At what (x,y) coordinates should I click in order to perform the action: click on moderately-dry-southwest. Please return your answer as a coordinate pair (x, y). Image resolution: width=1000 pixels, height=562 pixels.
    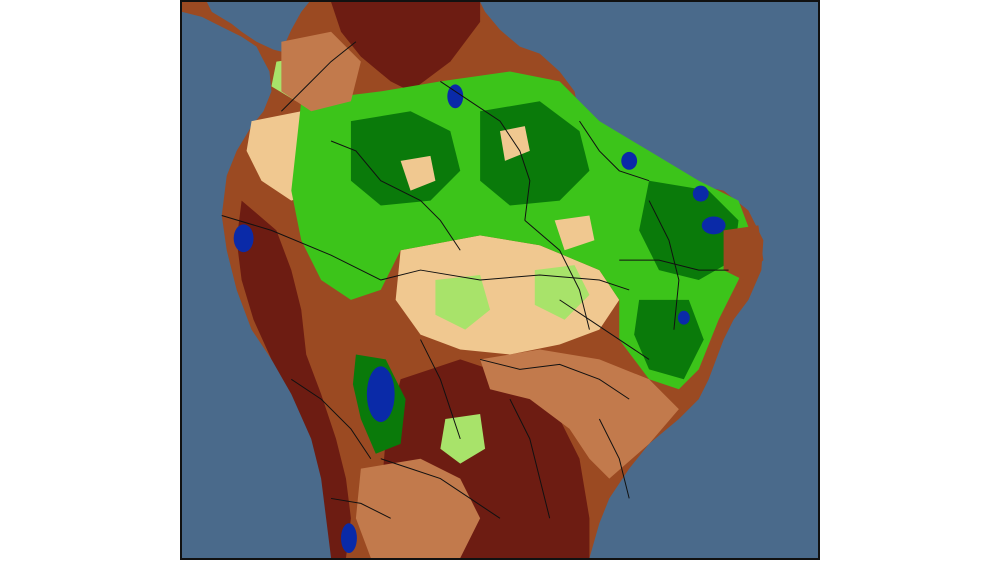
    Looking at the image, I should click on (418, 508).